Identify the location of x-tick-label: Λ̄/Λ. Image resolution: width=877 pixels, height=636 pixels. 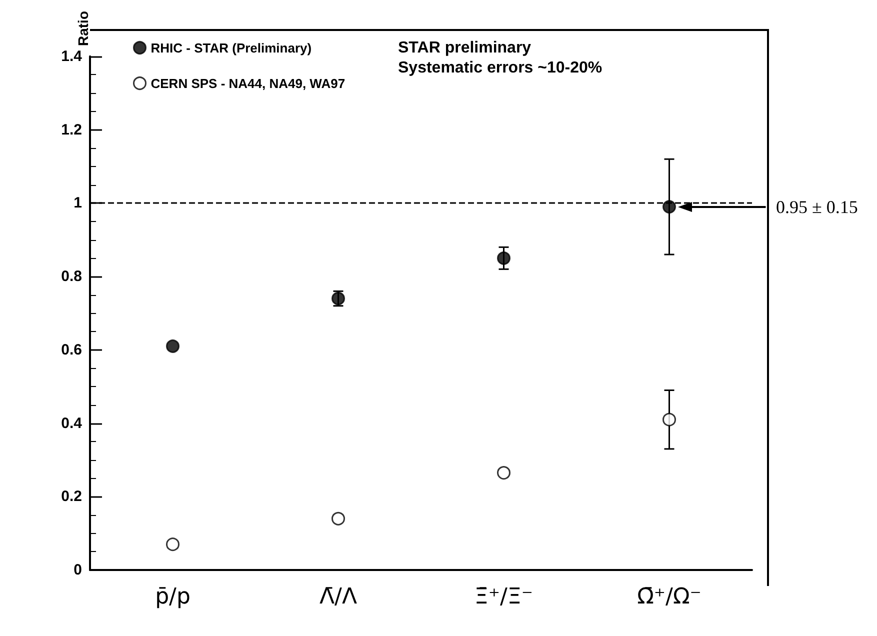
(338, 597).